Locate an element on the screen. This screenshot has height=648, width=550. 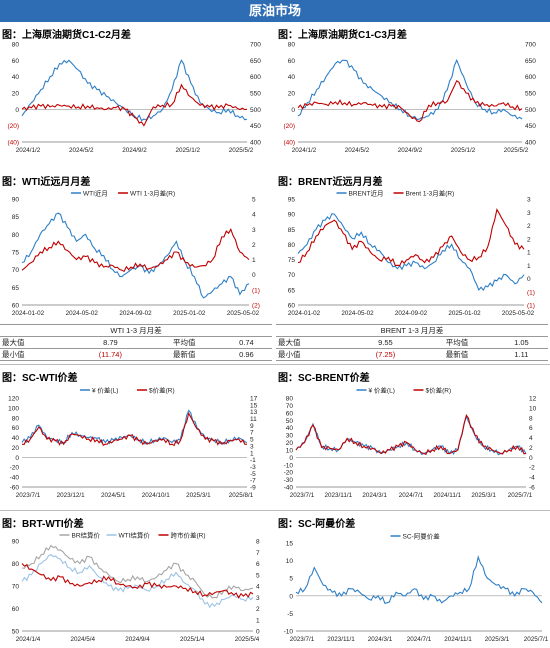
panel-title-brent-spread: 图：BRENT近远月月差 is located at coordinates (330, 182).